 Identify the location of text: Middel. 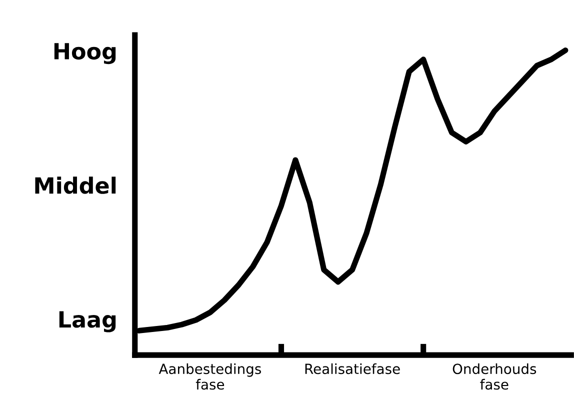
(75, 185).